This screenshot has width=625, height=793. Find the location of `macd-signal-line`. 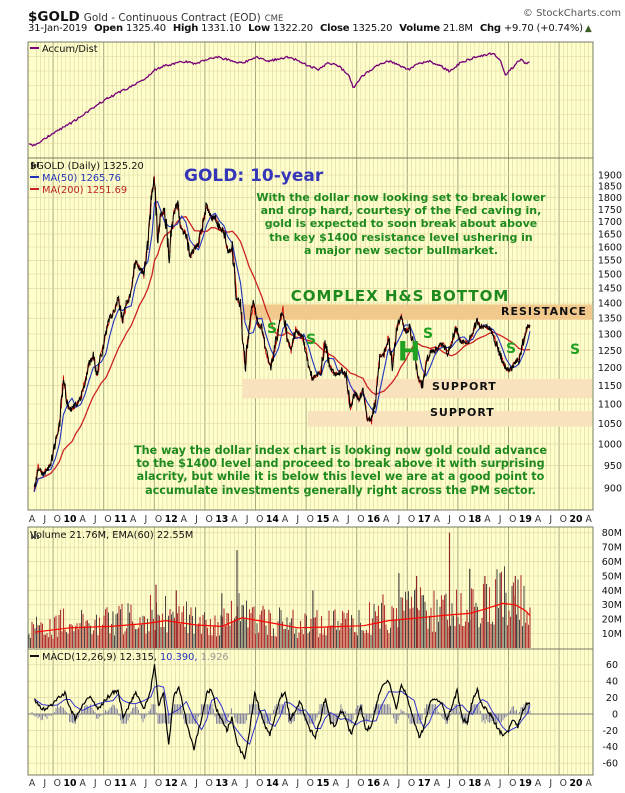

macd-signal-line is located at coordinates (282, 715).